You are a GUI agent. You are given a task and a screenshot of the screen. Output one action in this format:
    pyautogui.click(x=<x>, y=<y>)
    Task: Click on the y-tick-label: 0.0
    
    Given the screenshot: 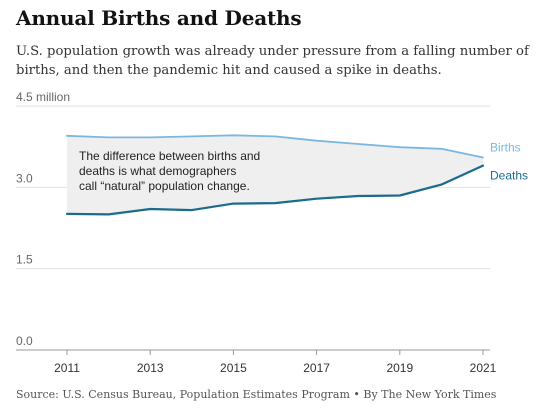 What is the action you would take?
    pyautogui.click(x=24, y=341)
    